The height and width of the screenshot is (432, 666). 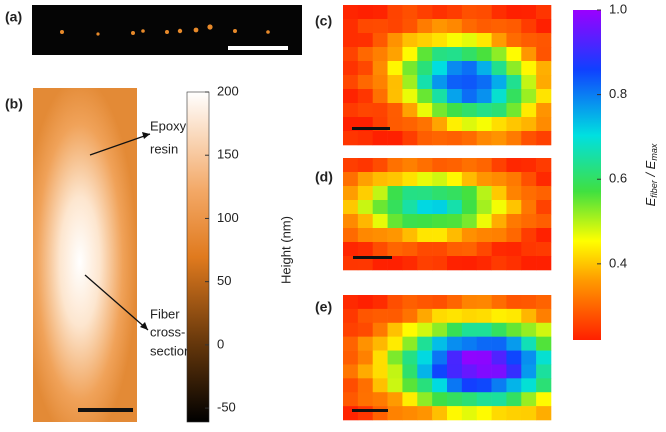 I want to click on colorbar-label: Efiber / Emax, so click(x=651, y=174).